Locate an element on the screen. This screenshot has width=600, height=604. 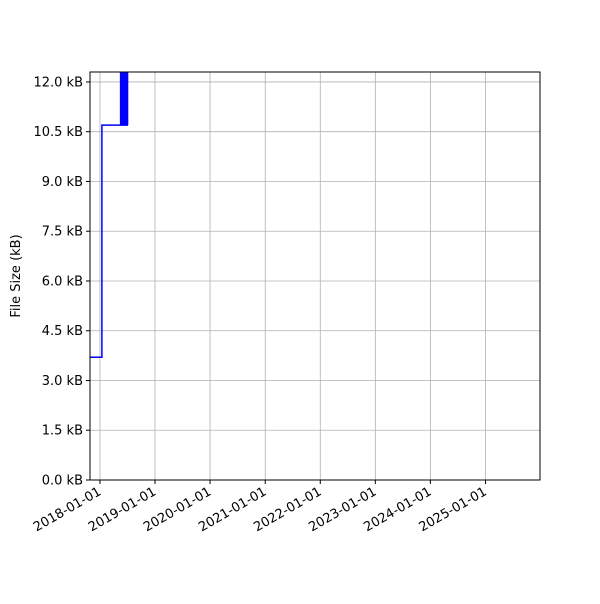
y-tick-label: 6.0 kB is located at coordinates (62, 281).